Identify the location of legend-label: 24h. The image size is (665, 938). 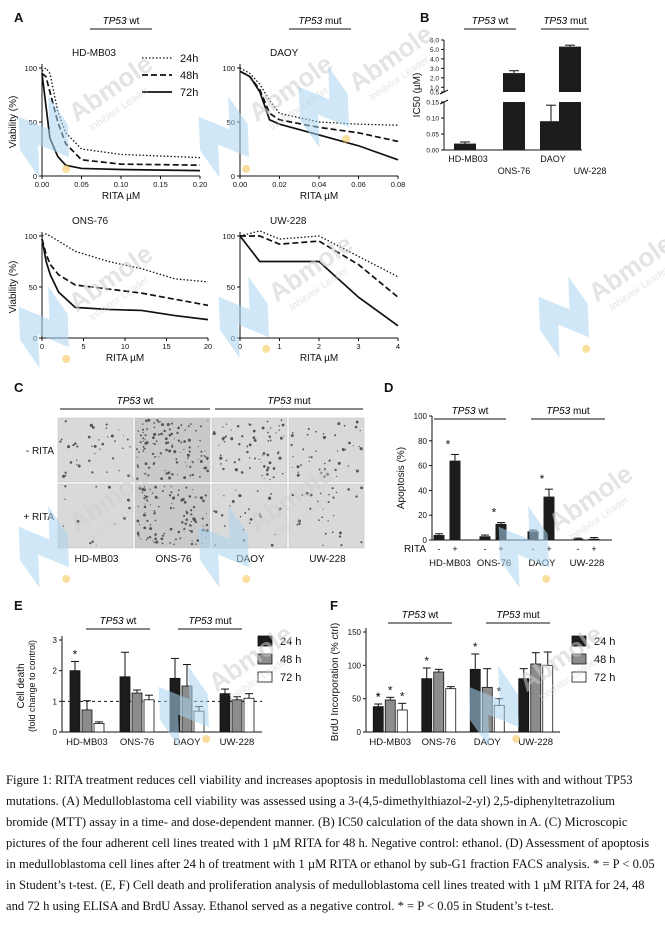
(189, 59).